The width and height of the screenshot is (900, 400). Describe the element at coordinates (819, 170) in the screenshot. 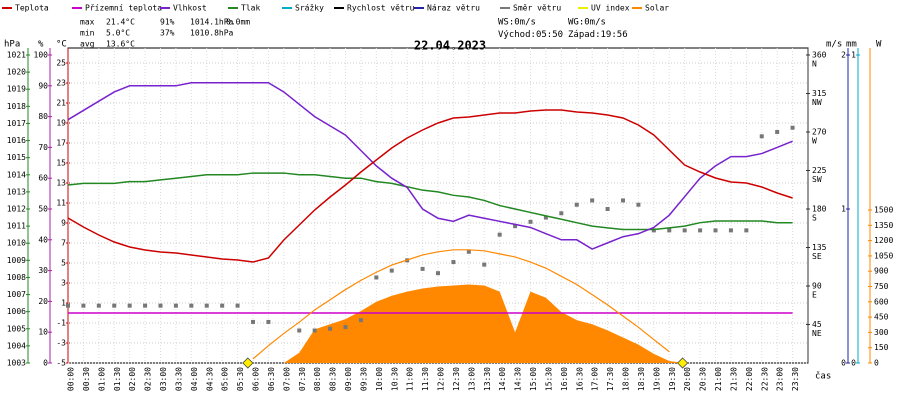

I see `y-tick-label: 225` at that location.